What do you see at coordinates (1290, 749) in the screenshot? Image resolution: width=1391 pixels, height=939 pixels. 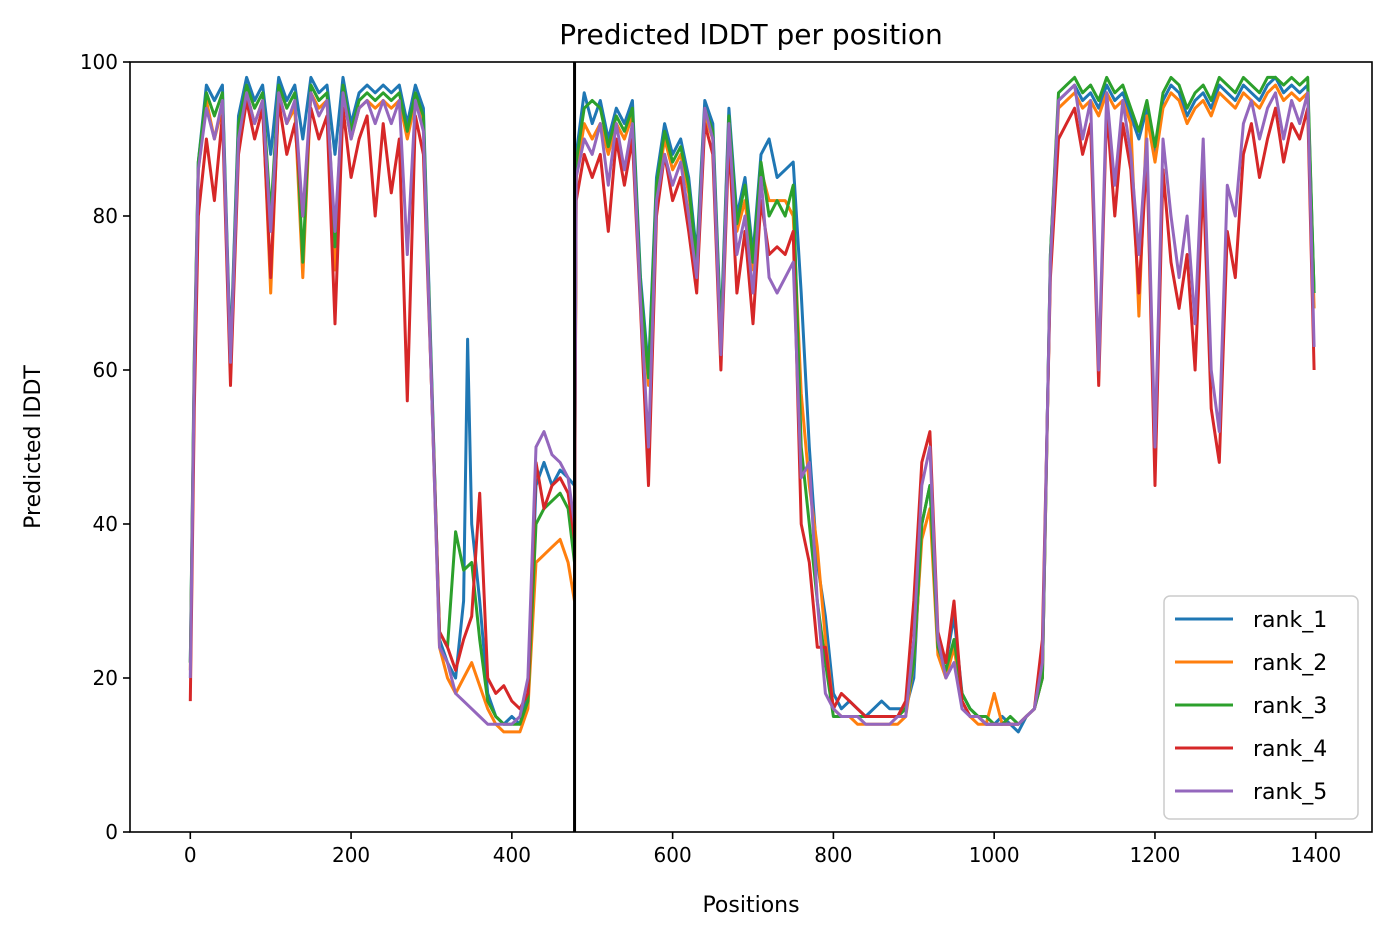 I see `legend-label-4: rank_4` at bounding box center [1290, 749].